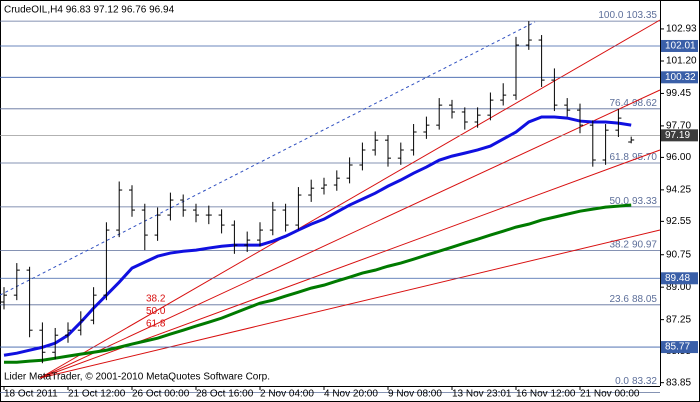 This screenshot has width=700, height=402. I want to click on y-tick-label: 99.45, so click(678, 93).